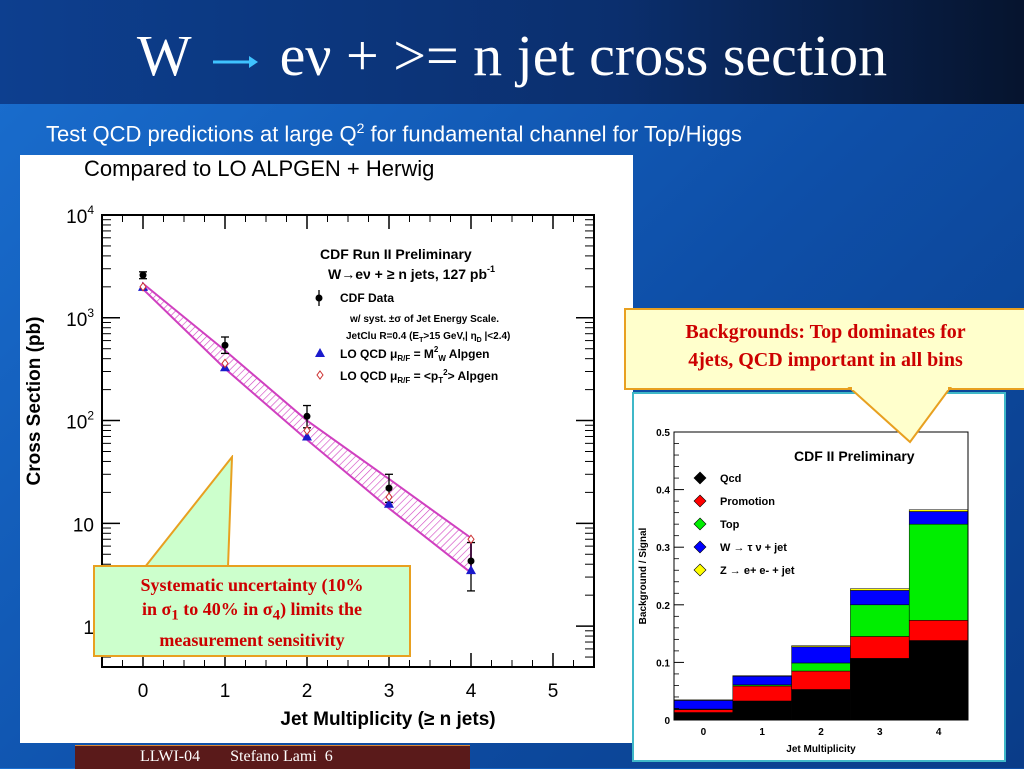 Image resolution: width=1024 pixels, height=769 pixels. I want to click on callout-sys-line1: Systematic uncertainty (10%, so click(252, 585).